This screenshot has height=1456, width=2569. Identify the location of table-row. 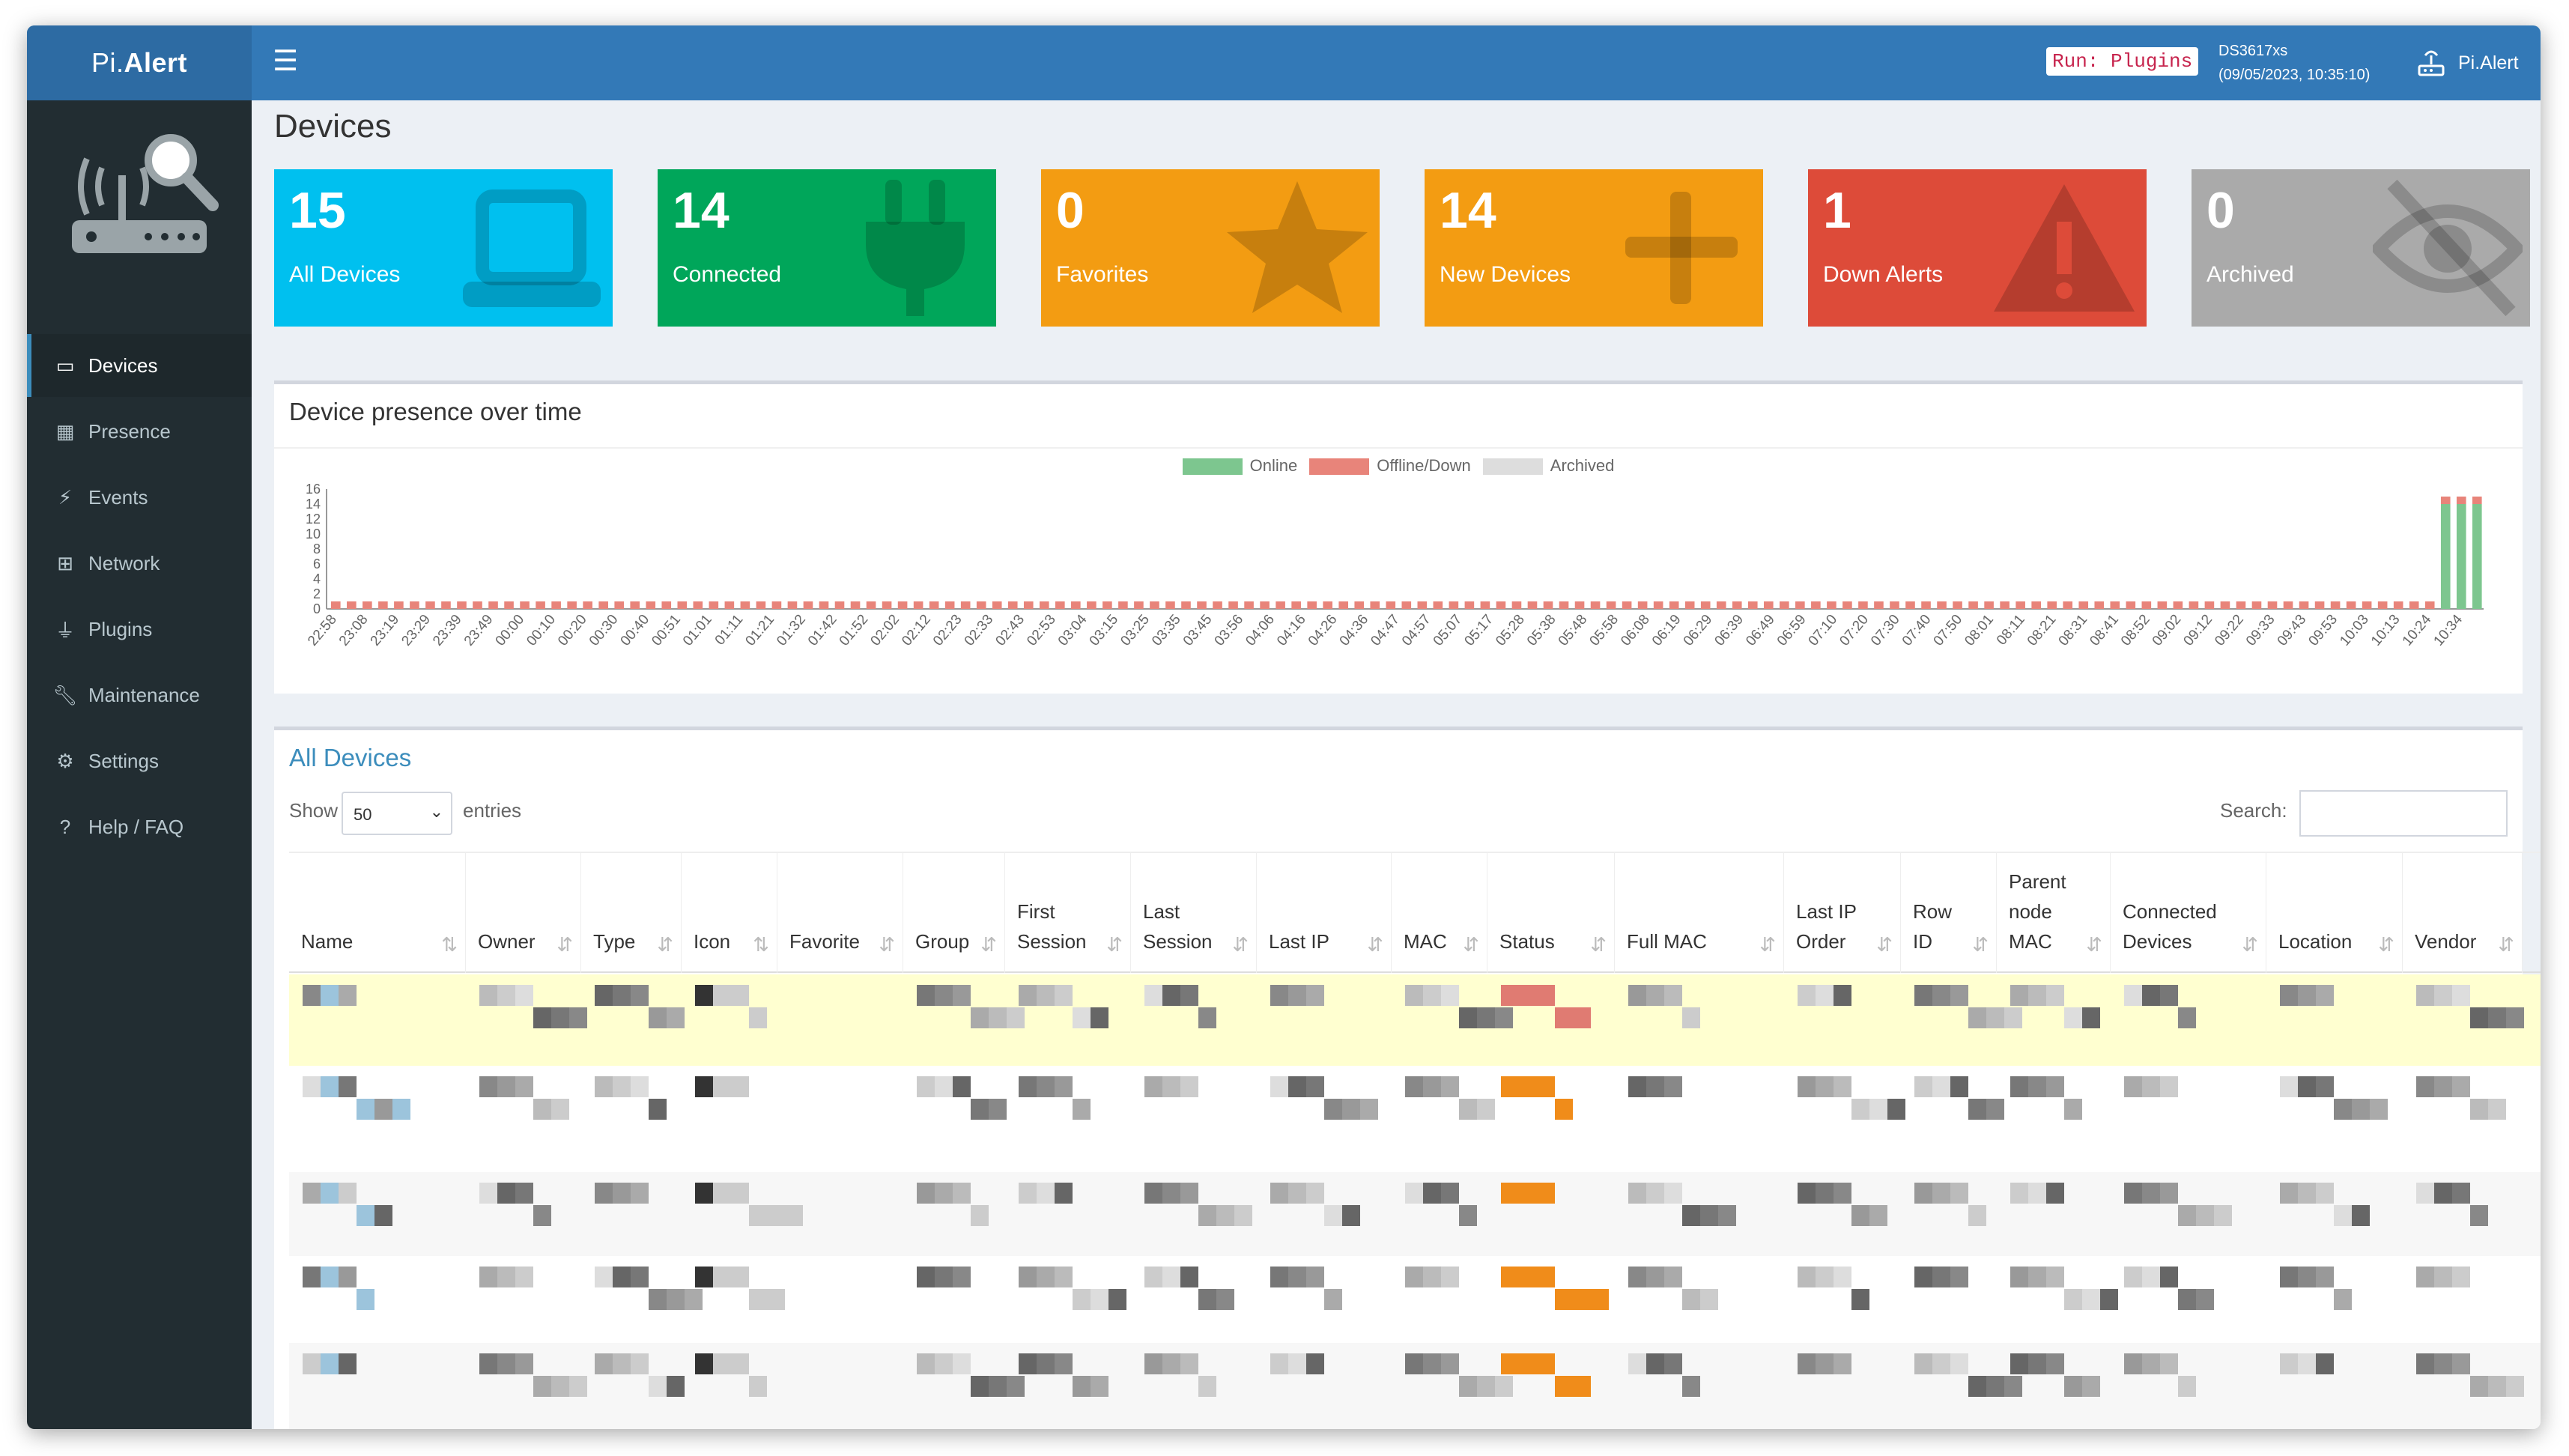
(1415, 1020).